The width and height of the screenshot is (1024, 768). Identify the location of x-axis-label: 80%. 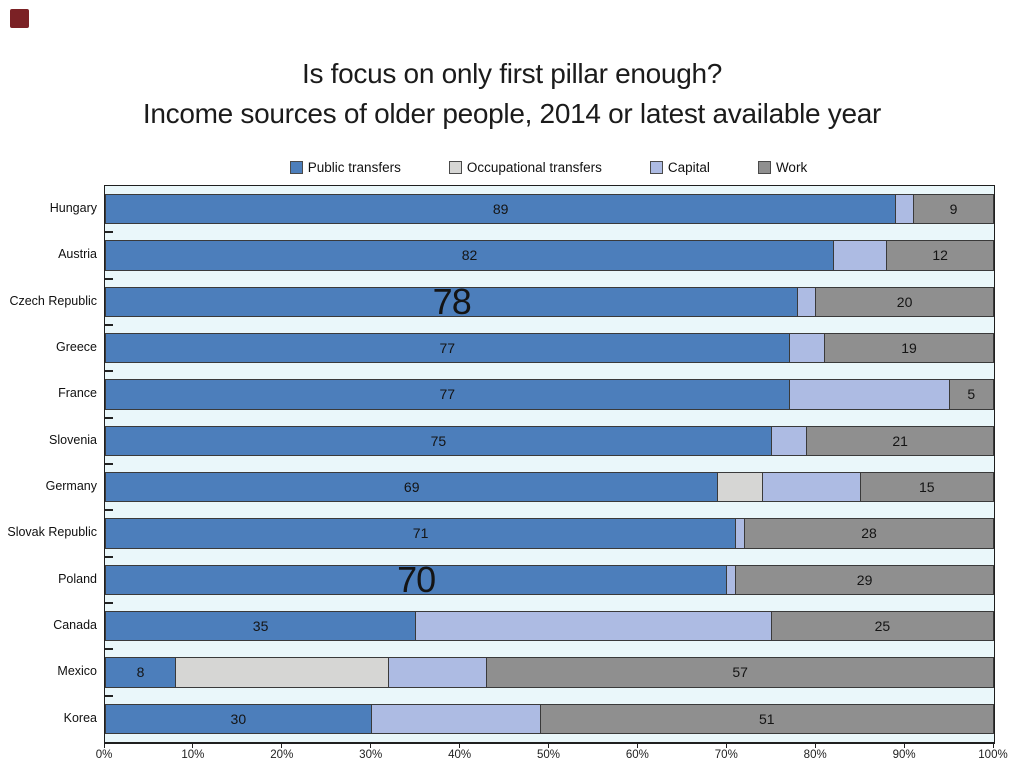
(815, 755).